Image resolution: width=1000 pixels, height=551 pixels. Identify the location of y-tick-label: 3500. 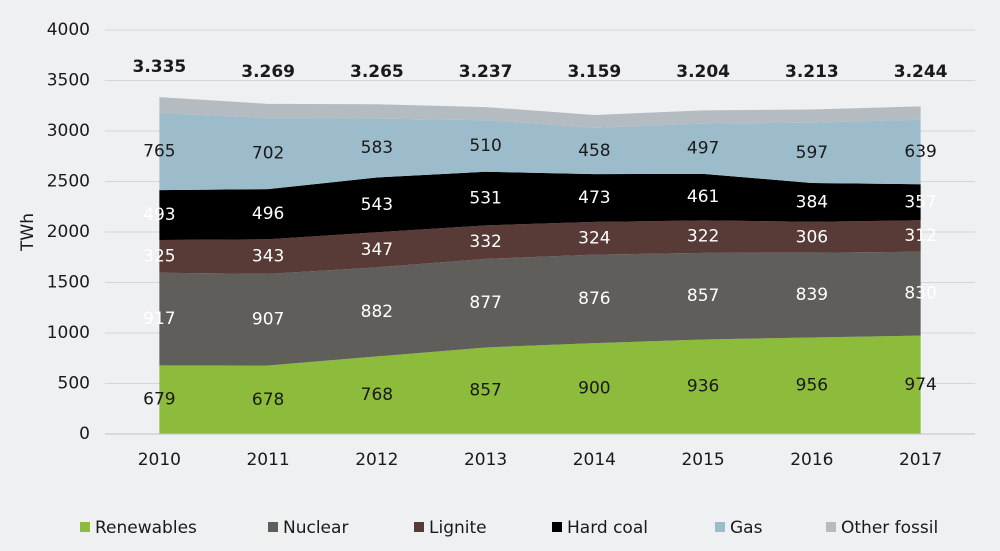
(68, 81).